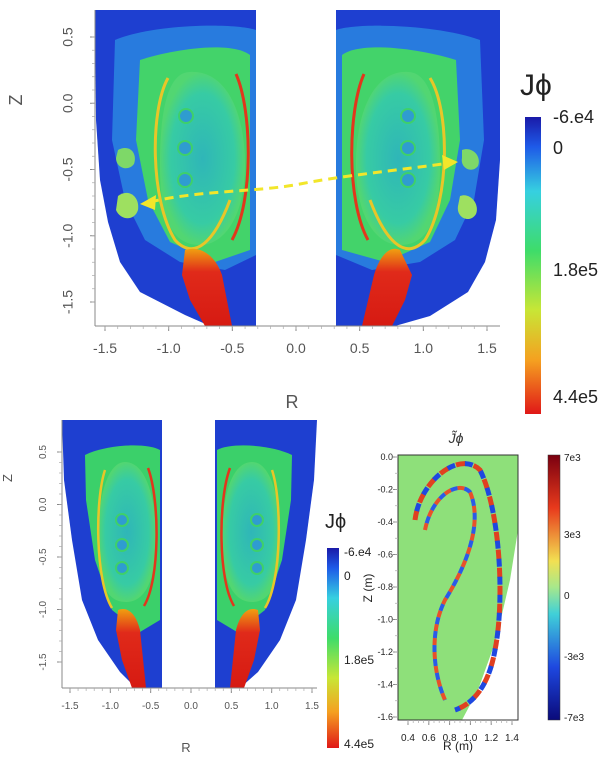  I want to click on x-tick-label: 0.6, so click(429, 738).